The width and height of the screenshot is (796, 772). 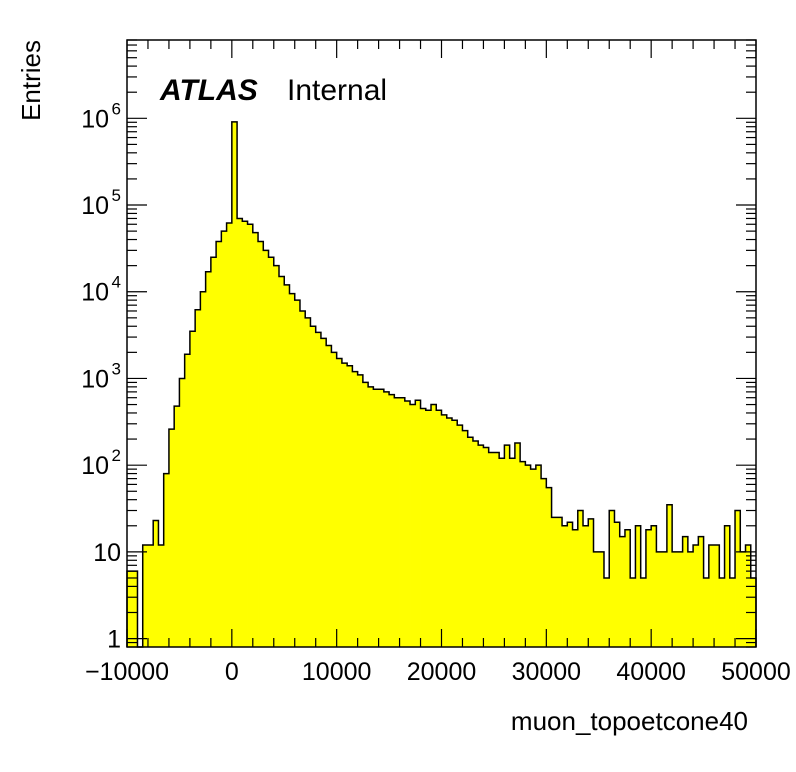 What do you see at coordinates (31, 80) in the screenshot?
I see `y-axis-title: Entries` at bounding box center [31, 80].